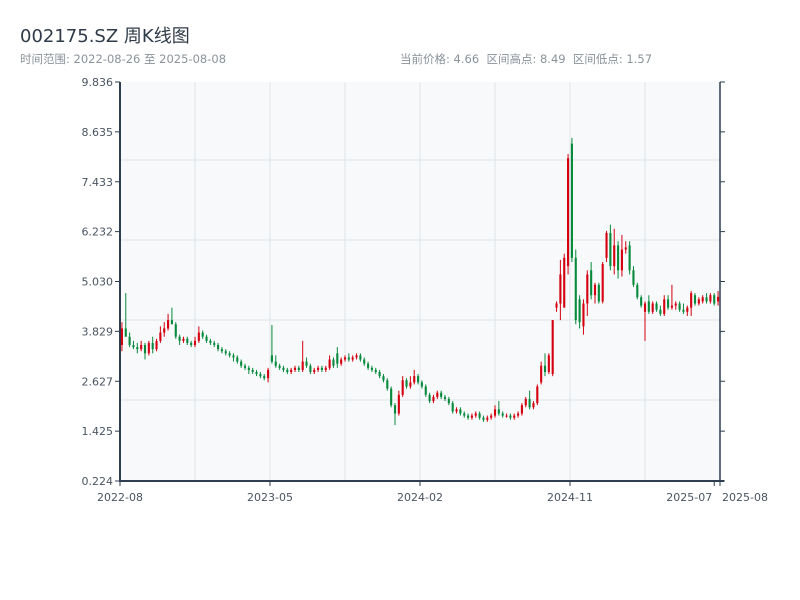 The height and width of the screenshot is (600, 800). Describe the element at coordinates (526, 59) in the screenshot. I see `price-stats-text: 当前价格: 4.66 区间高点: 8.49 区间低点: 1.57` at that location.